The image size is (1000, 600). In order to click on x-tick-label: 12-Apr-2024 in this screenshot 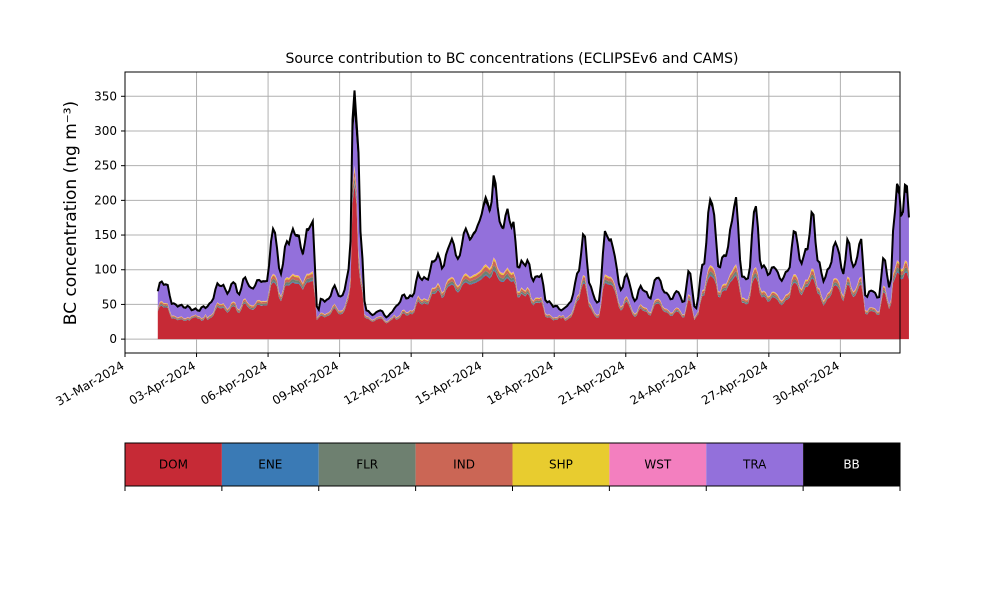, I will do `click(376, 382)`.